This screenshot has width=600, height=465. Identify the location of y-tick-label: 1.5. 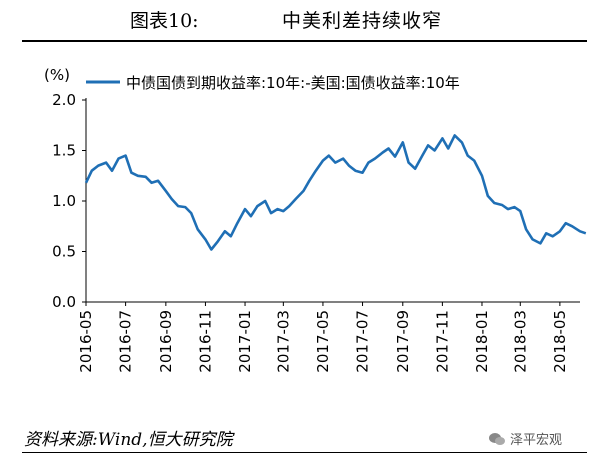
(64, 151).